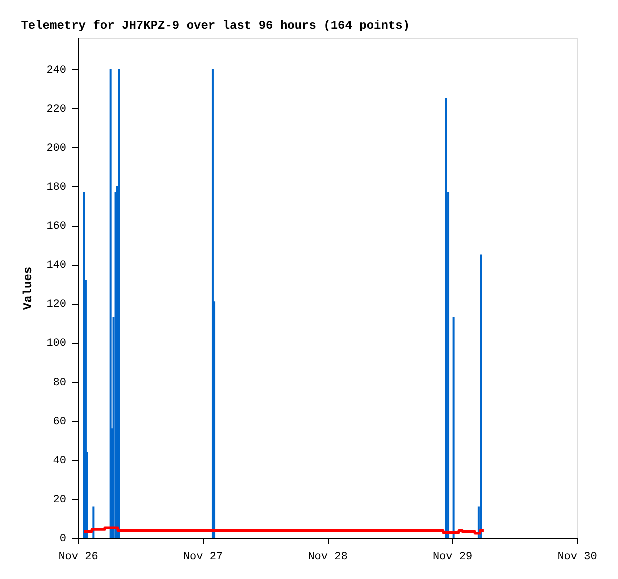 The width and height of the screenshot is (618, 579). I want to click on y-axis-title: Values, so click(29, 288).